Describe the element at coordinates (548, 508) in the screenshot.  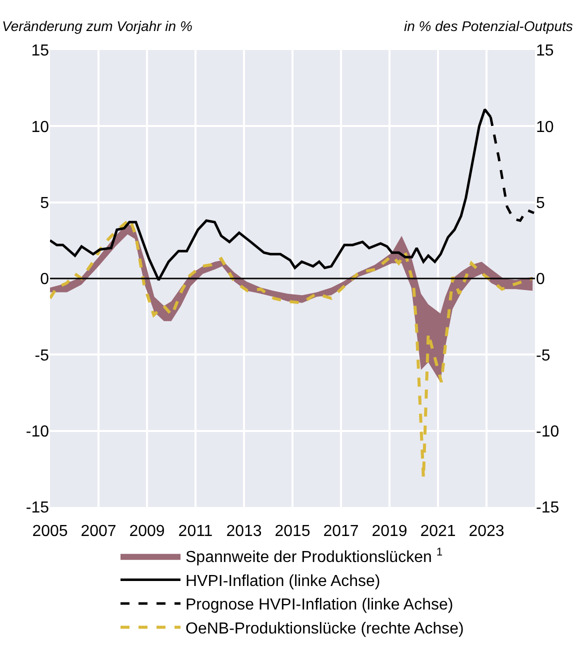
I see `y2-tick-label: -15` at that location.